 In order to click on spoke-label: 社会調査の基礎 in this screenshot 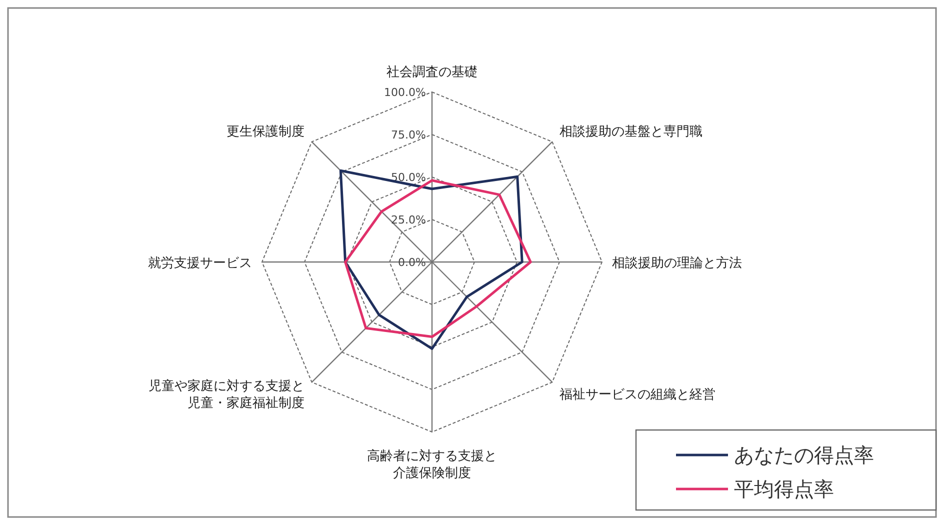, I will do `click(432, 72)`.